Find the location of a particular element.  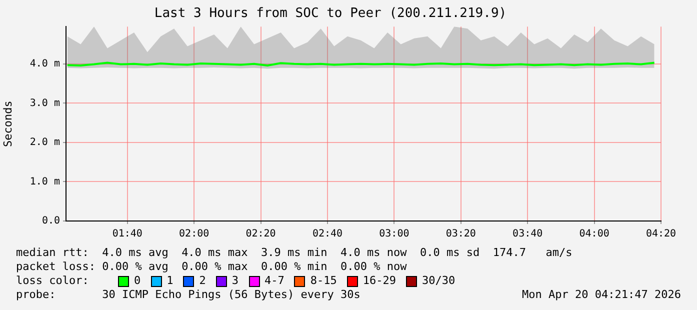

legend-label: 0 is located at coordinates (137, 281).